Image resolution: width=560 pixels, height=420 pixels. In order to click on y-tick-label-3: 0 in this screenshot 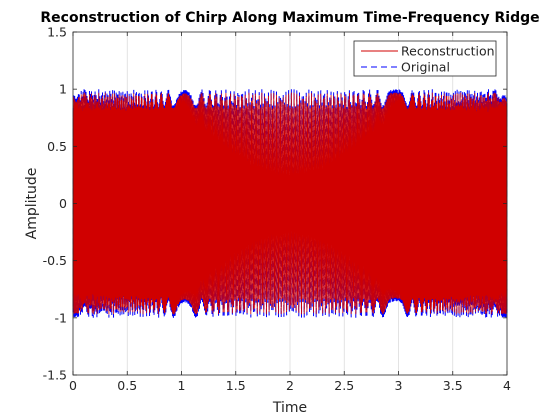, I will do `click(63, 203)`.